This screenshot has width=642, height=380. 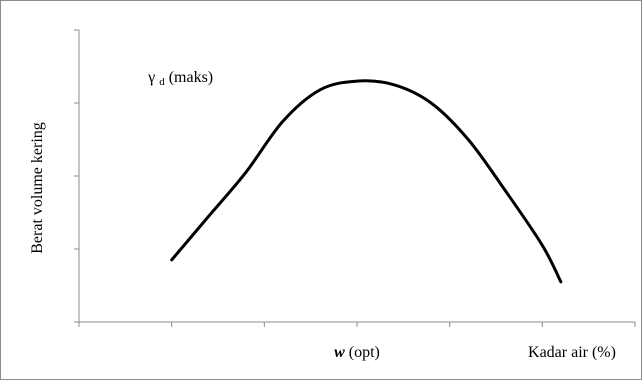 I want to click on y-axis-group, so click(x=77, y=176).